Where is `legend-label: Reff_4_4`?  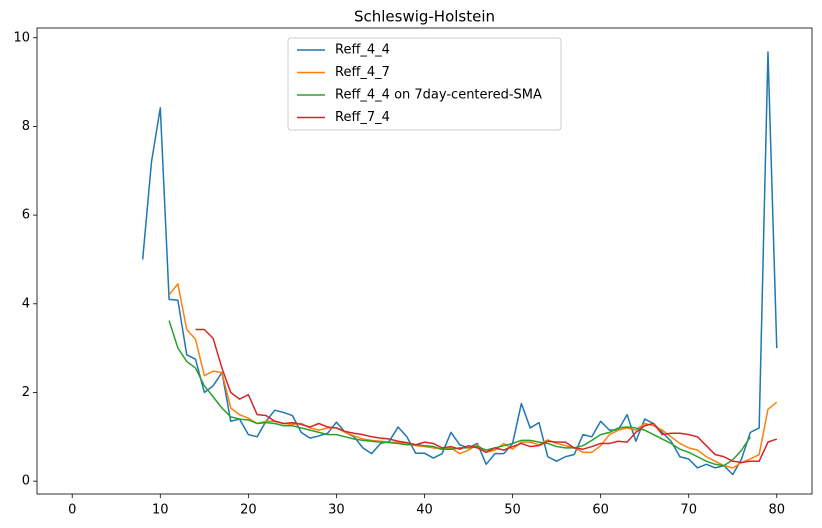 legend-label: Reff_4_4 is located at coordinates (362, 50).